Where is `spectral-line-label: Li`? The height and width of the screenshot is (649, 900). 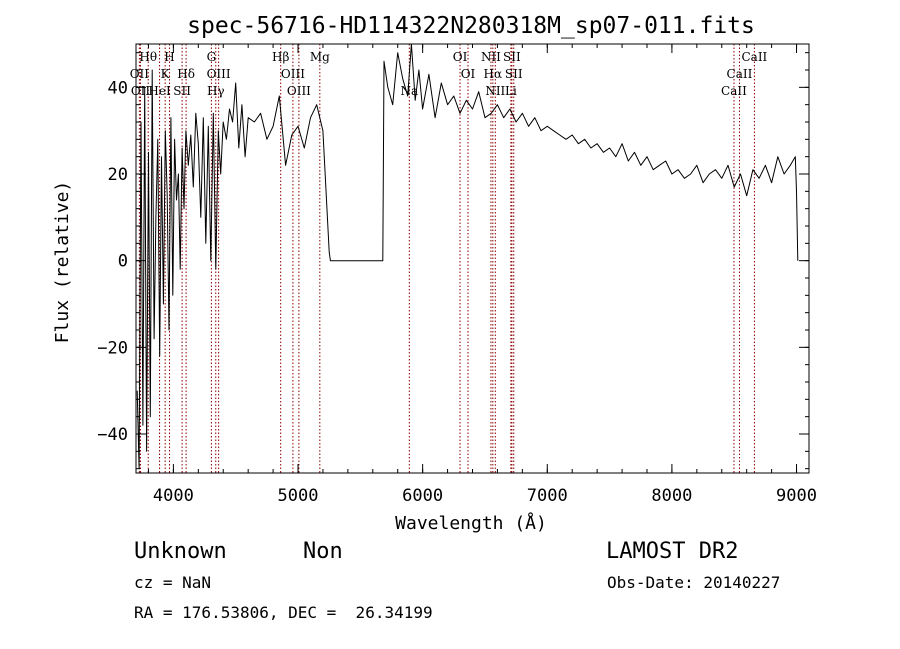
spectral-line-label: Li is located at coordinates (511, 91).